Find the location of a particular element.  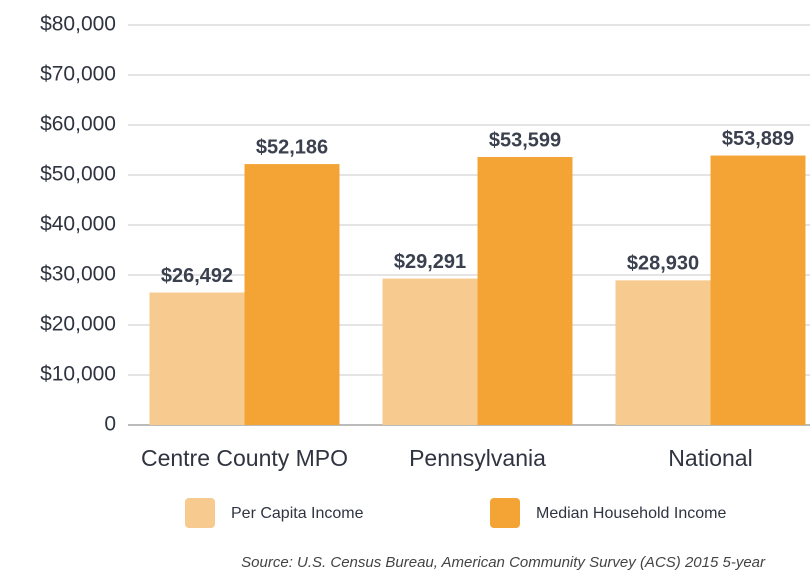

y-tick-label: 0 is located at coordinates (110, 424).